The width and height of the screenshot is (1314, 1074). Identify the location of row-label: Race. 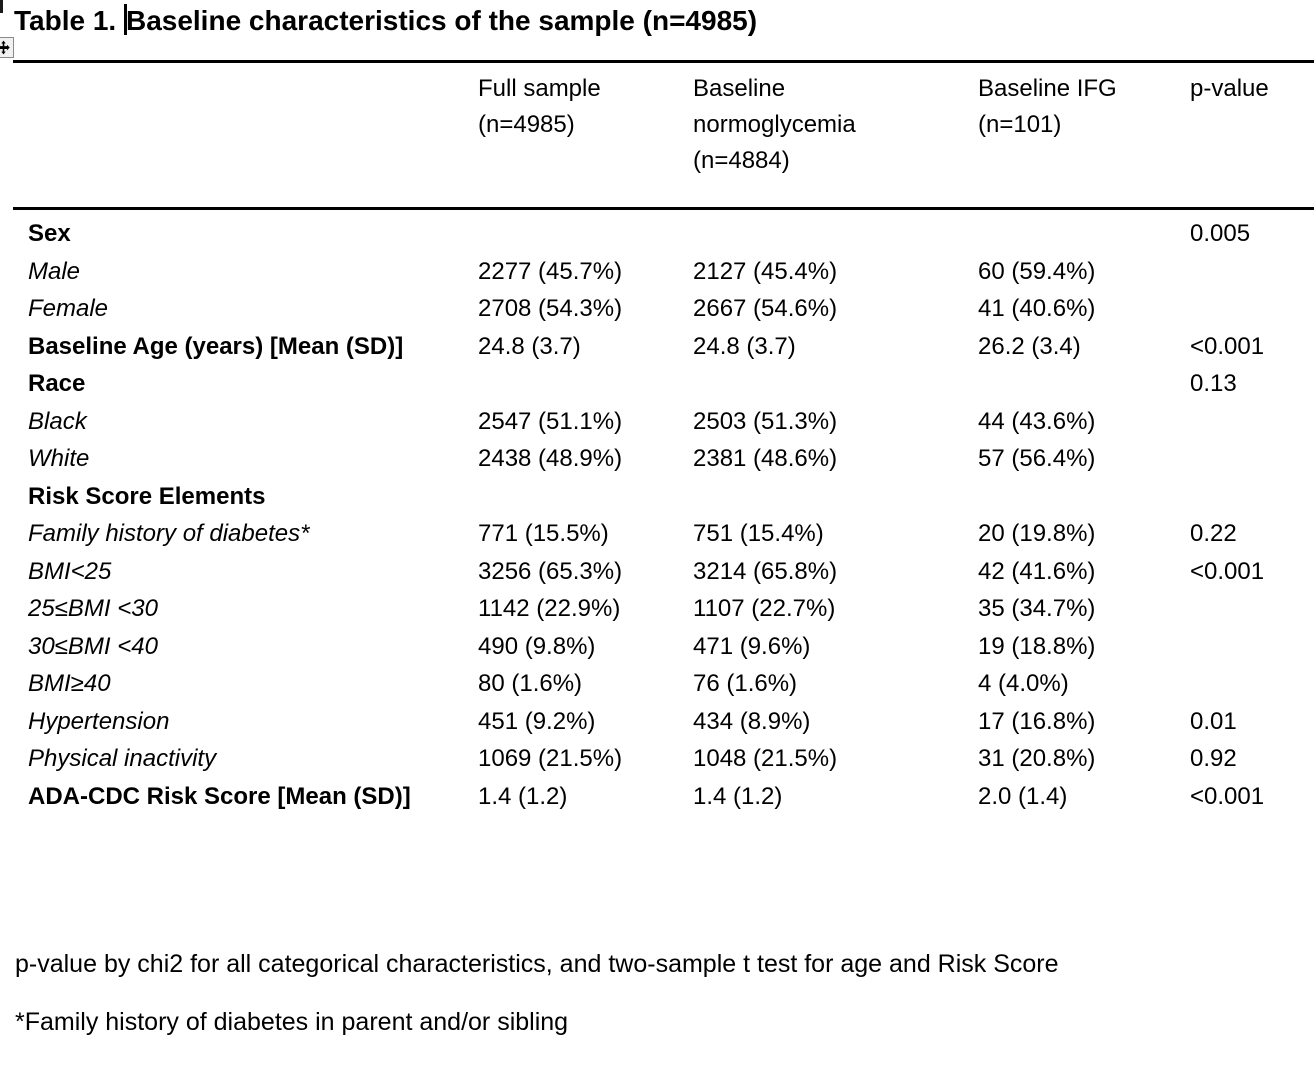
(57, 383).